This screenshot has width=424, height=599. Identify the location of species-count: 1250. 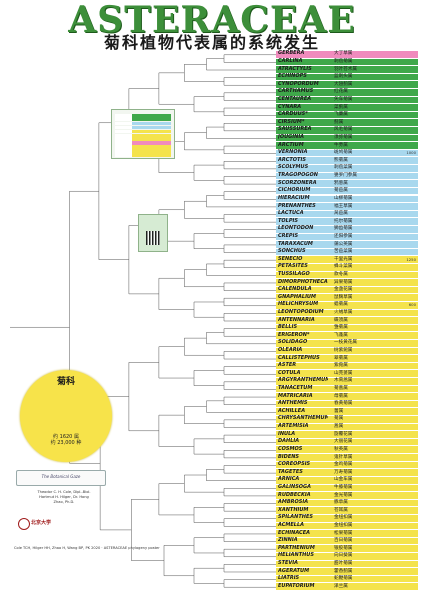
(411, 259).